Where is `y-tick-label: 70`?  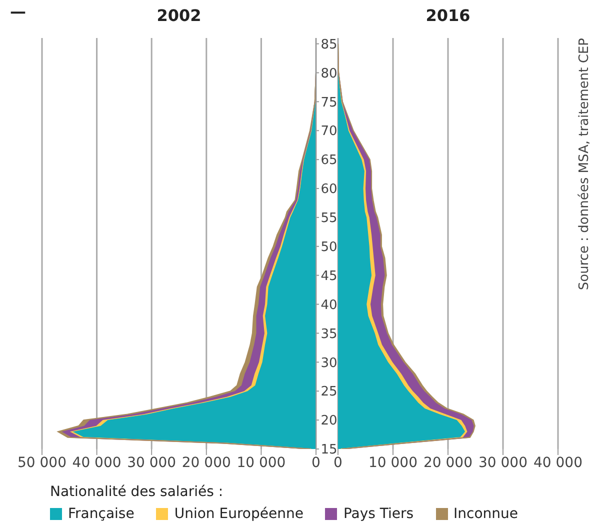
y-tick-label: 70 is located at coordinates (329, 132).